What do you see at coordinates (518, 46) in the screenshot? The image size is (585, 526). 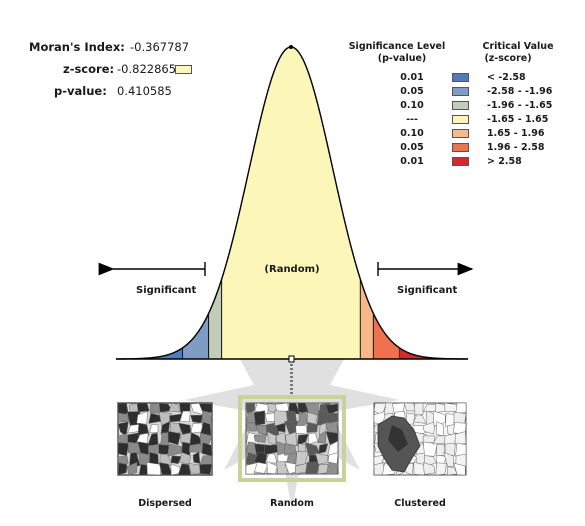 I see `legend-header-z-line1: Critical Value` at bounding box center [518, 46].